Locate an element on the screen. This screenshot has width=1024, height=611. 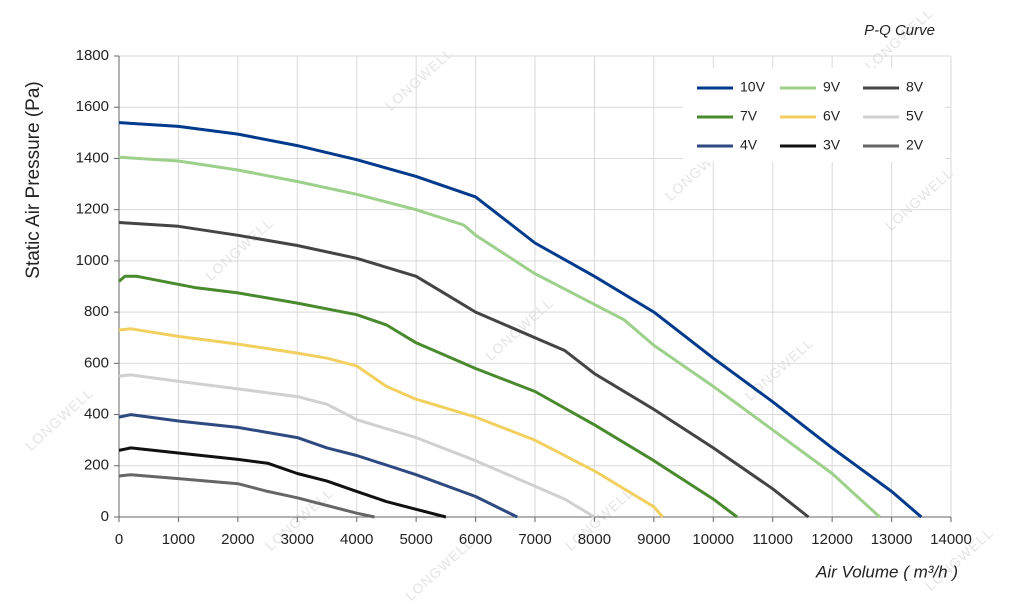
x-tick-label: 12000 is located at coordinates (832, 539).